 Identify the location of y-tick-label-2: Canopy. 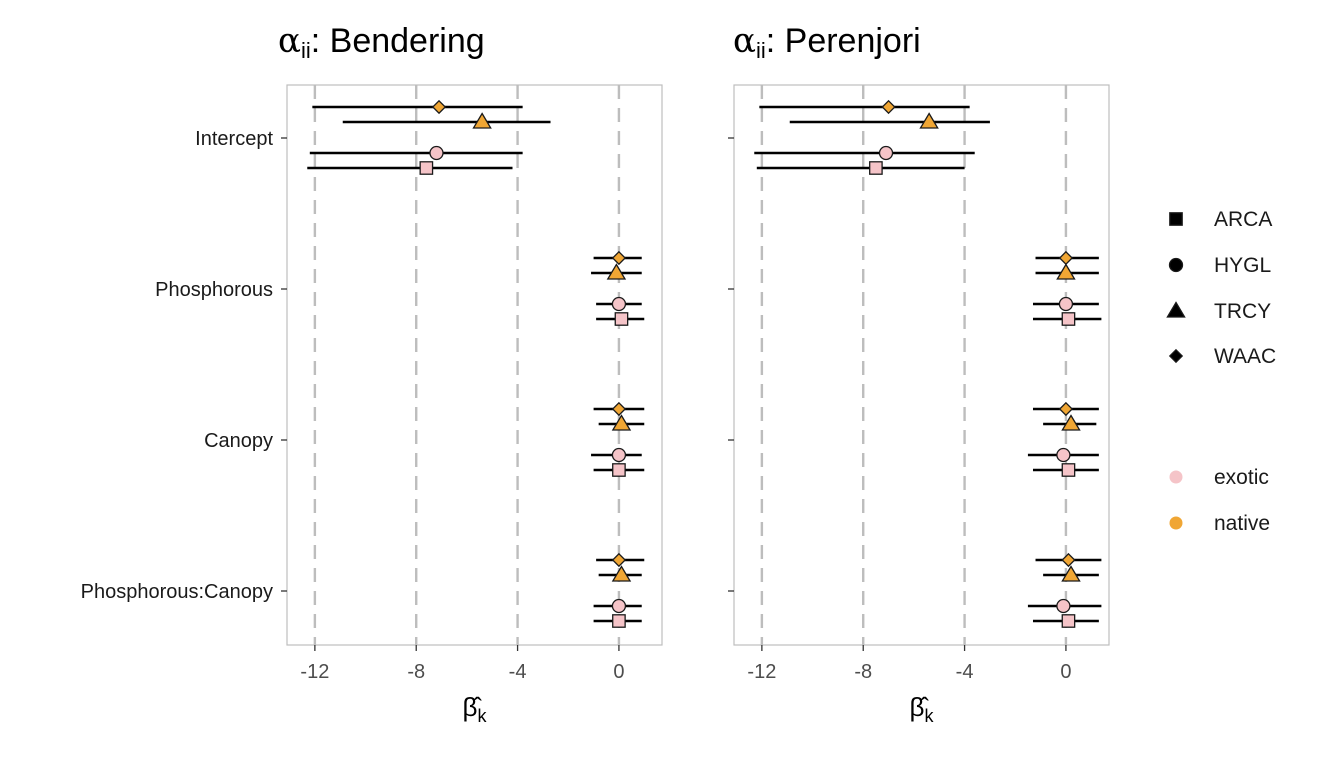
(238, 441).